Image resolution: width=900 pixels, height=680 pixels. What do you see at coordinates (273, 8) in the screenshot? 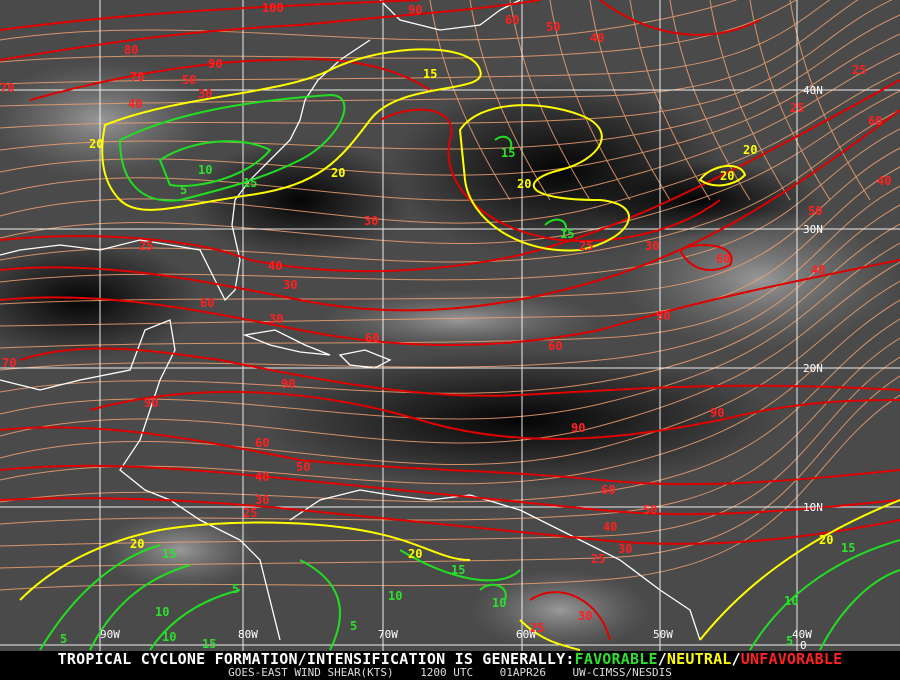
I see `contour-label-red: 100` at bounding box center [273, 8].